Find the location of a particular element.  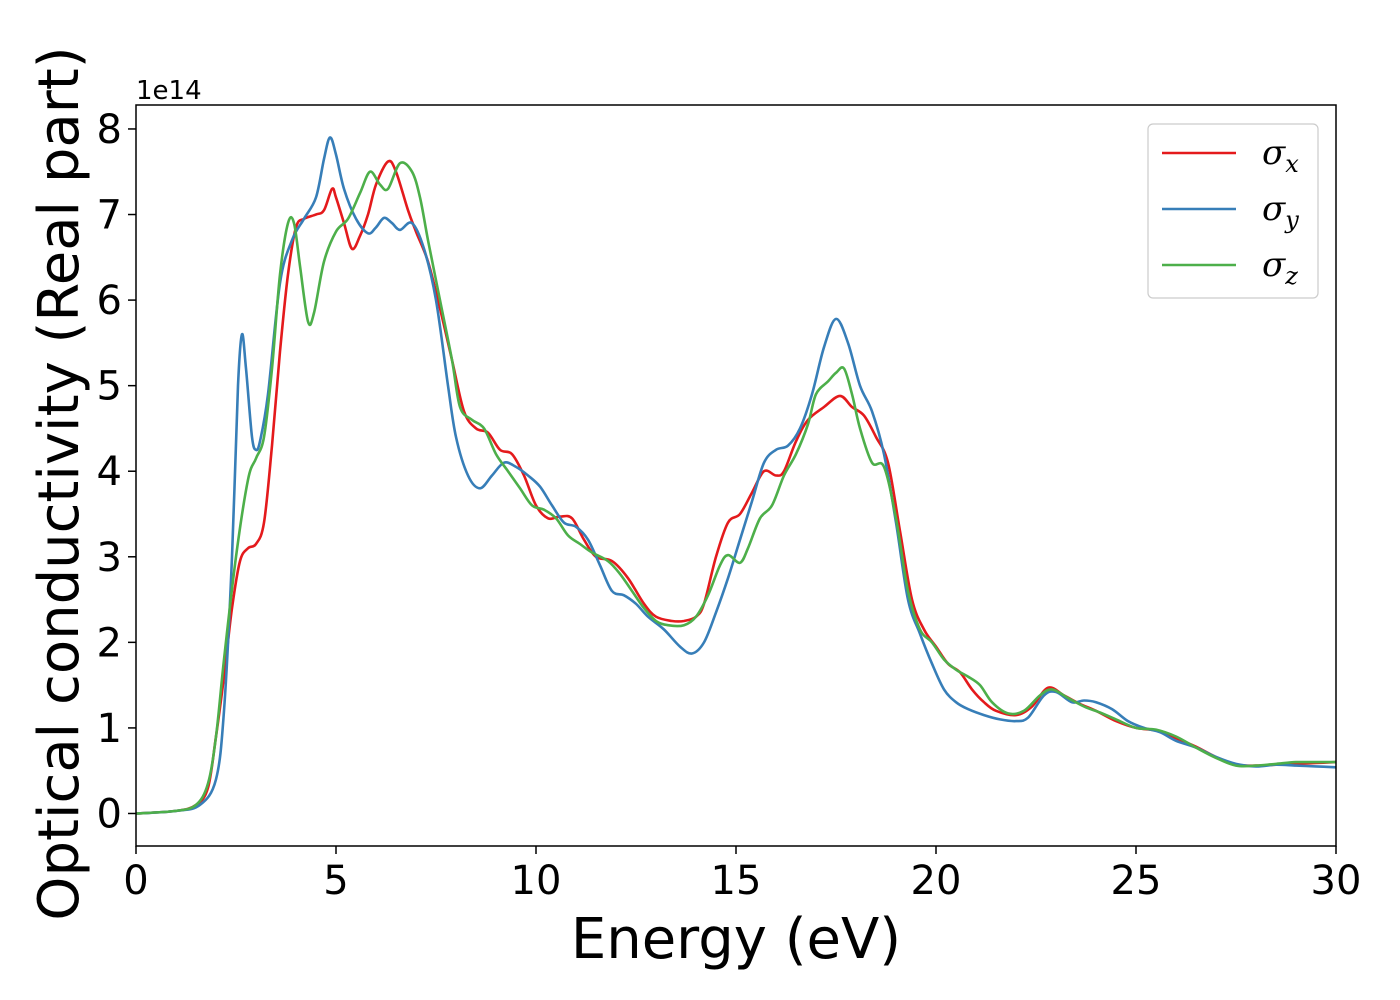

y-tick-label: 4 is located at coordinates (109, 472).